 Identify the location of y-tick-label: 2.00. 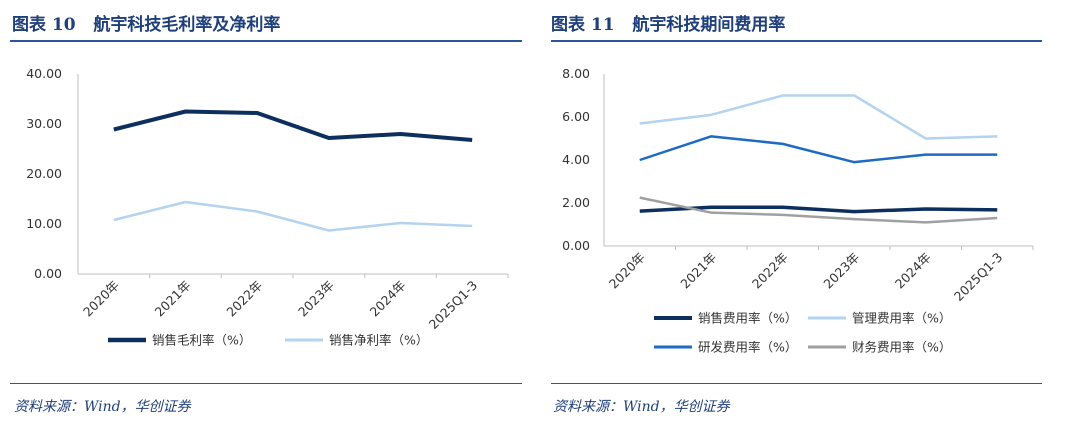
(576, 202).